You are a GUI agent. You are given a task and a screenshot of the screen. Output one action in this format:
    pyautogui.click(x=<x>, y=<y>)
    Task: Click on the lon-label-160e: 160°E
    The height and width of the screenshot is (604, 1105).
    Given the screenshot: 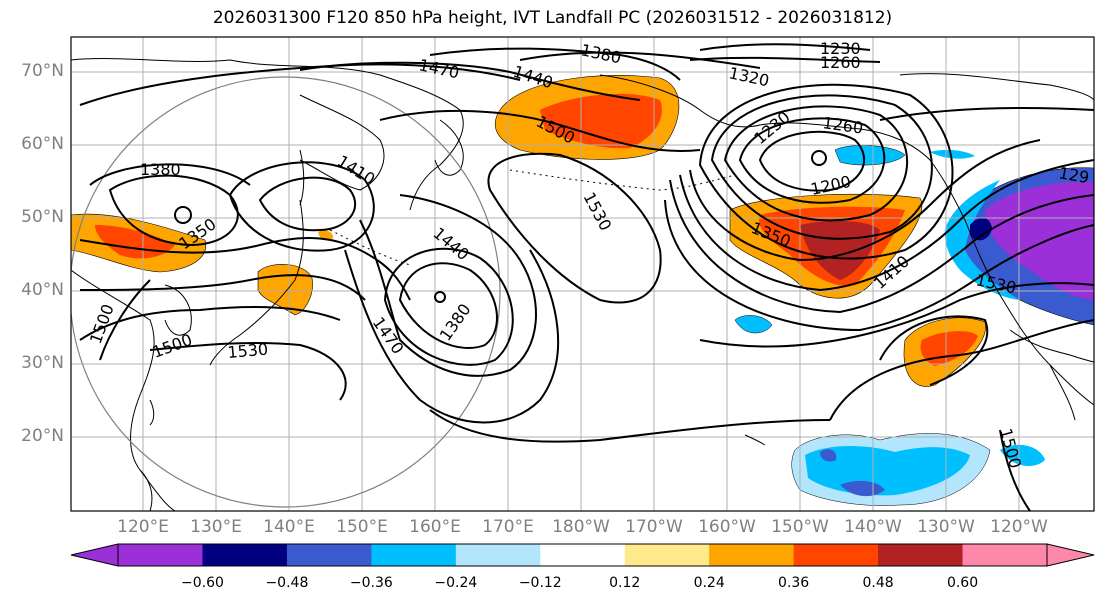 What is the action you would take?
    pyautogui.click(x=435, y=527)
    